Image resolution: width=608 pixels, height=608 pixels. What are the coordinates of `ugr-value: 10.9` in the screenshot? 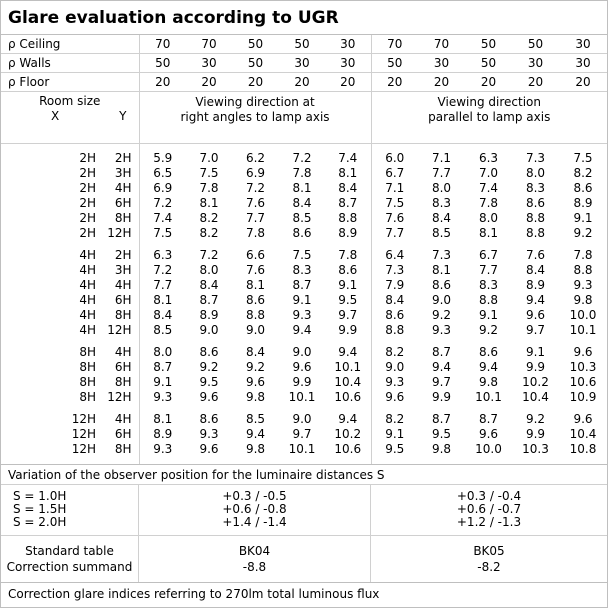 It's located at (583, 397).